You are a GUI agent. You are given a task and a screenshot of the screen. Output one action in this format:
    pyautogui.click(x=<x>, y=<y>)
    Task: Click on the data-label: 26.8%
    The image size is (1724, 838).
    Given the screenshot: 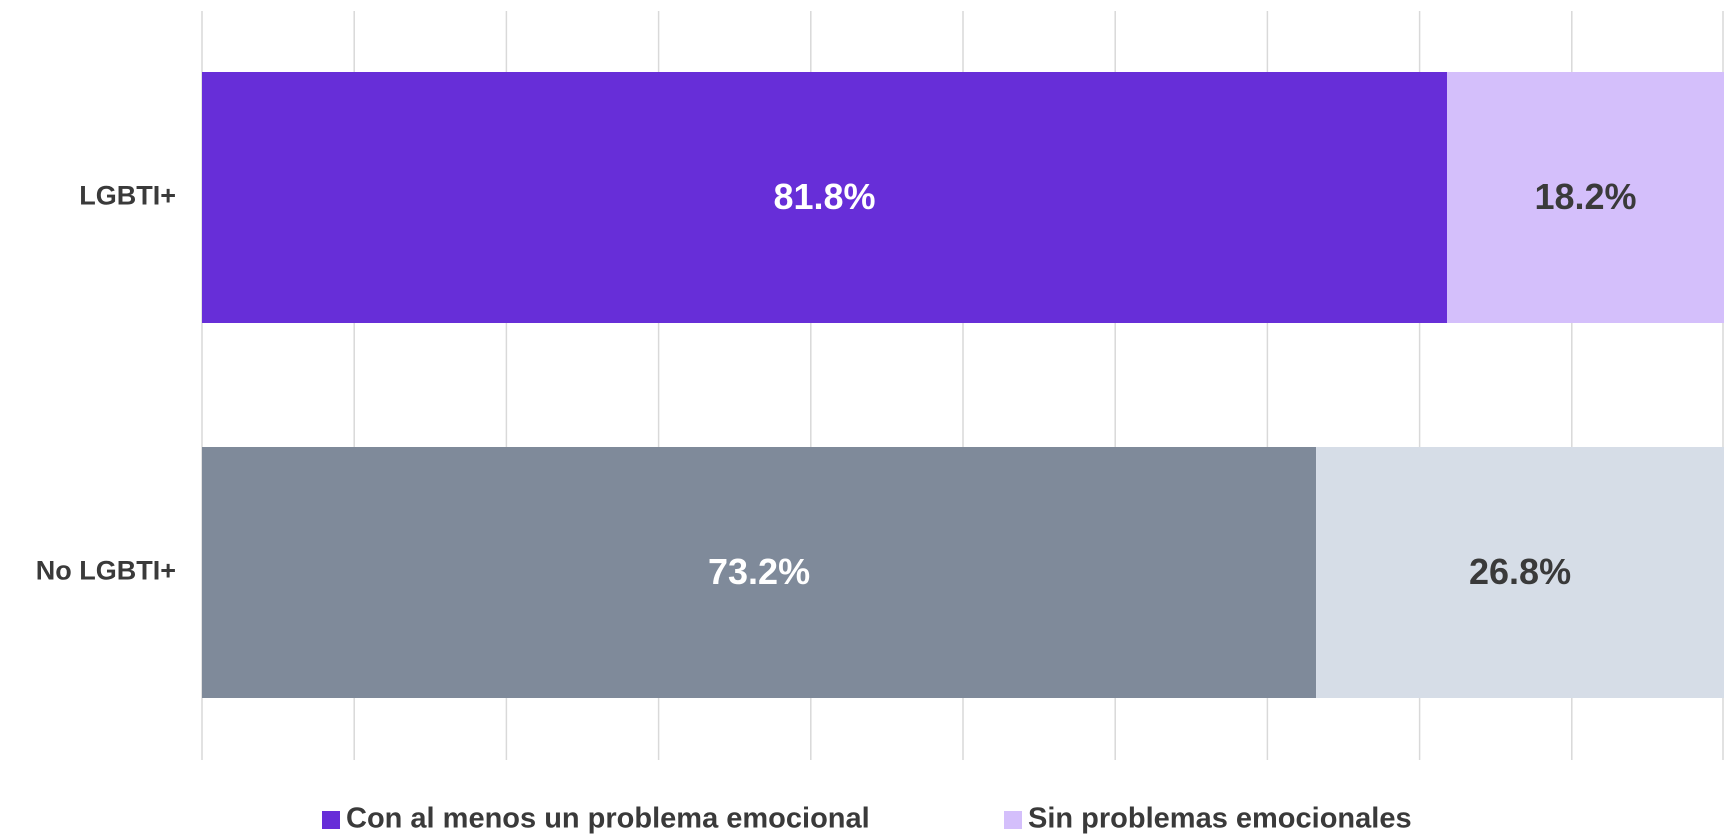 What is the action you would take?
    pyautogui.click(x=1520, y=571)
    